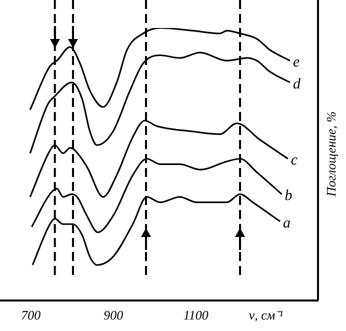  I want to click on x-tick-label: 1100, so click(196, 315).